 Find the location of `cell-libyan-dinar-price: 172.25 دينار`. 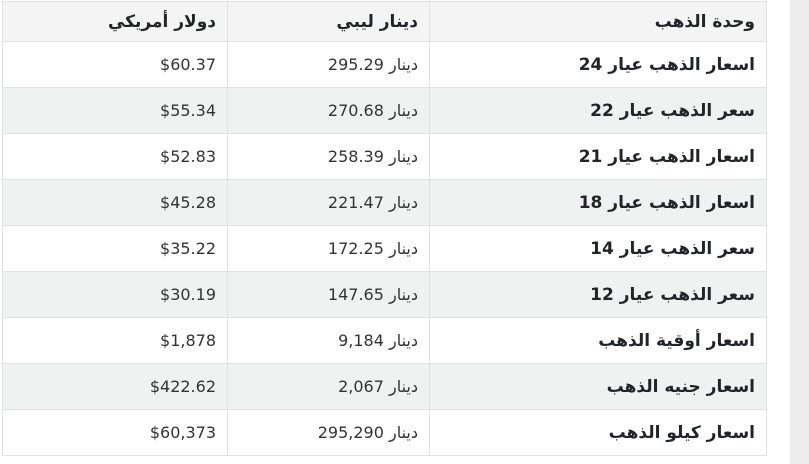

cell-libyan-dinar-price: 172.25 دينار is located at coordinates (328, 248).